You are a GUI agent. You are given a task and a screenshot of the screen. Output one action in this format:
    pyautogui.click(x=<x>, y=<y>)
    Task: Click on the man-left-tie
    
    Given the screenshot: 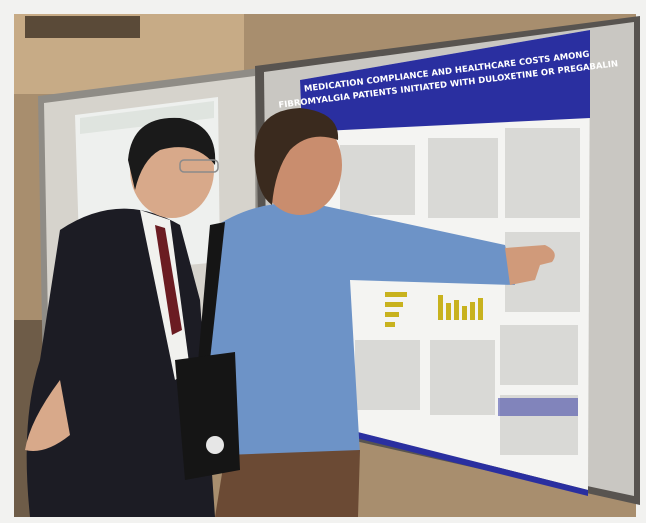 What is the action you would take?
    pyautogui.click(x=168, y=280)
    